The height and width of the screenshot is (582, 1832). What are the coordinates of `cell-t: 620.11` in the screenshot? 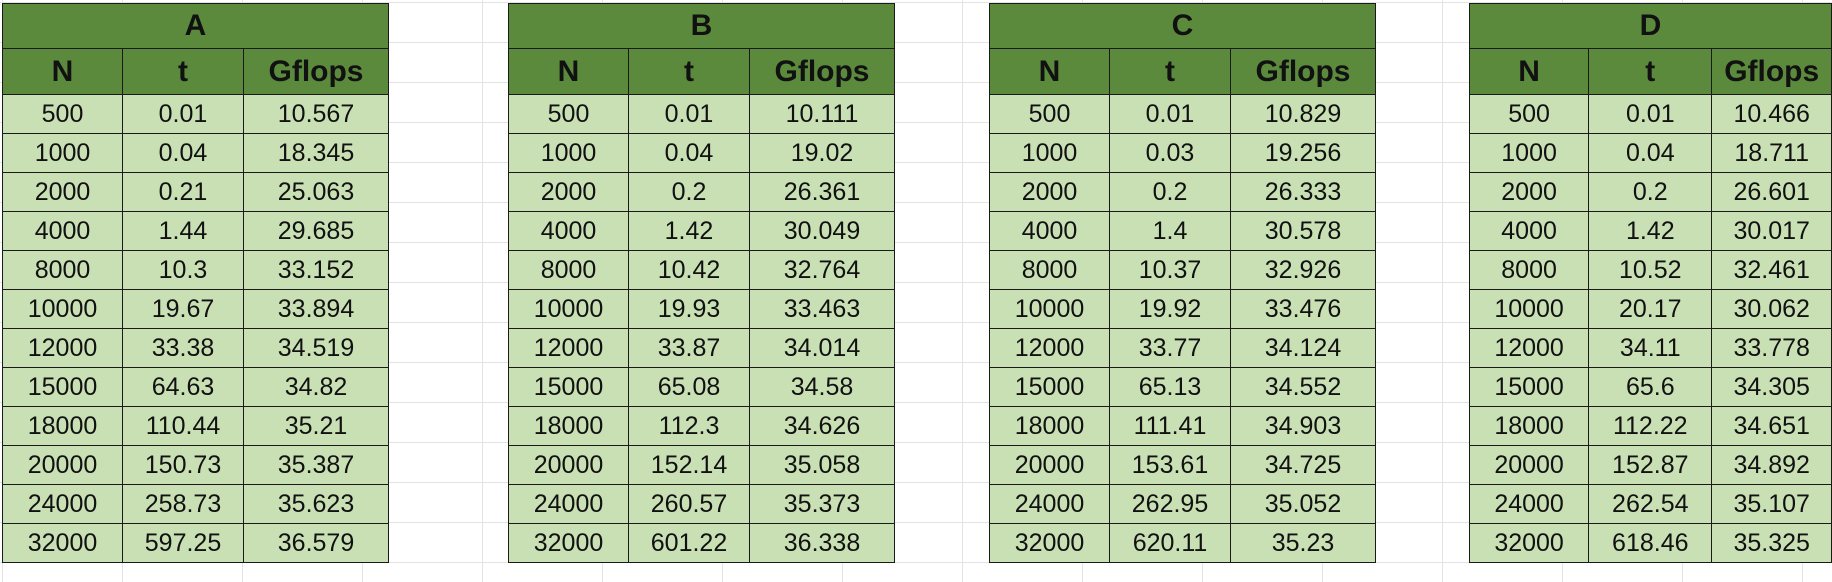 It's located at (1170, 543).